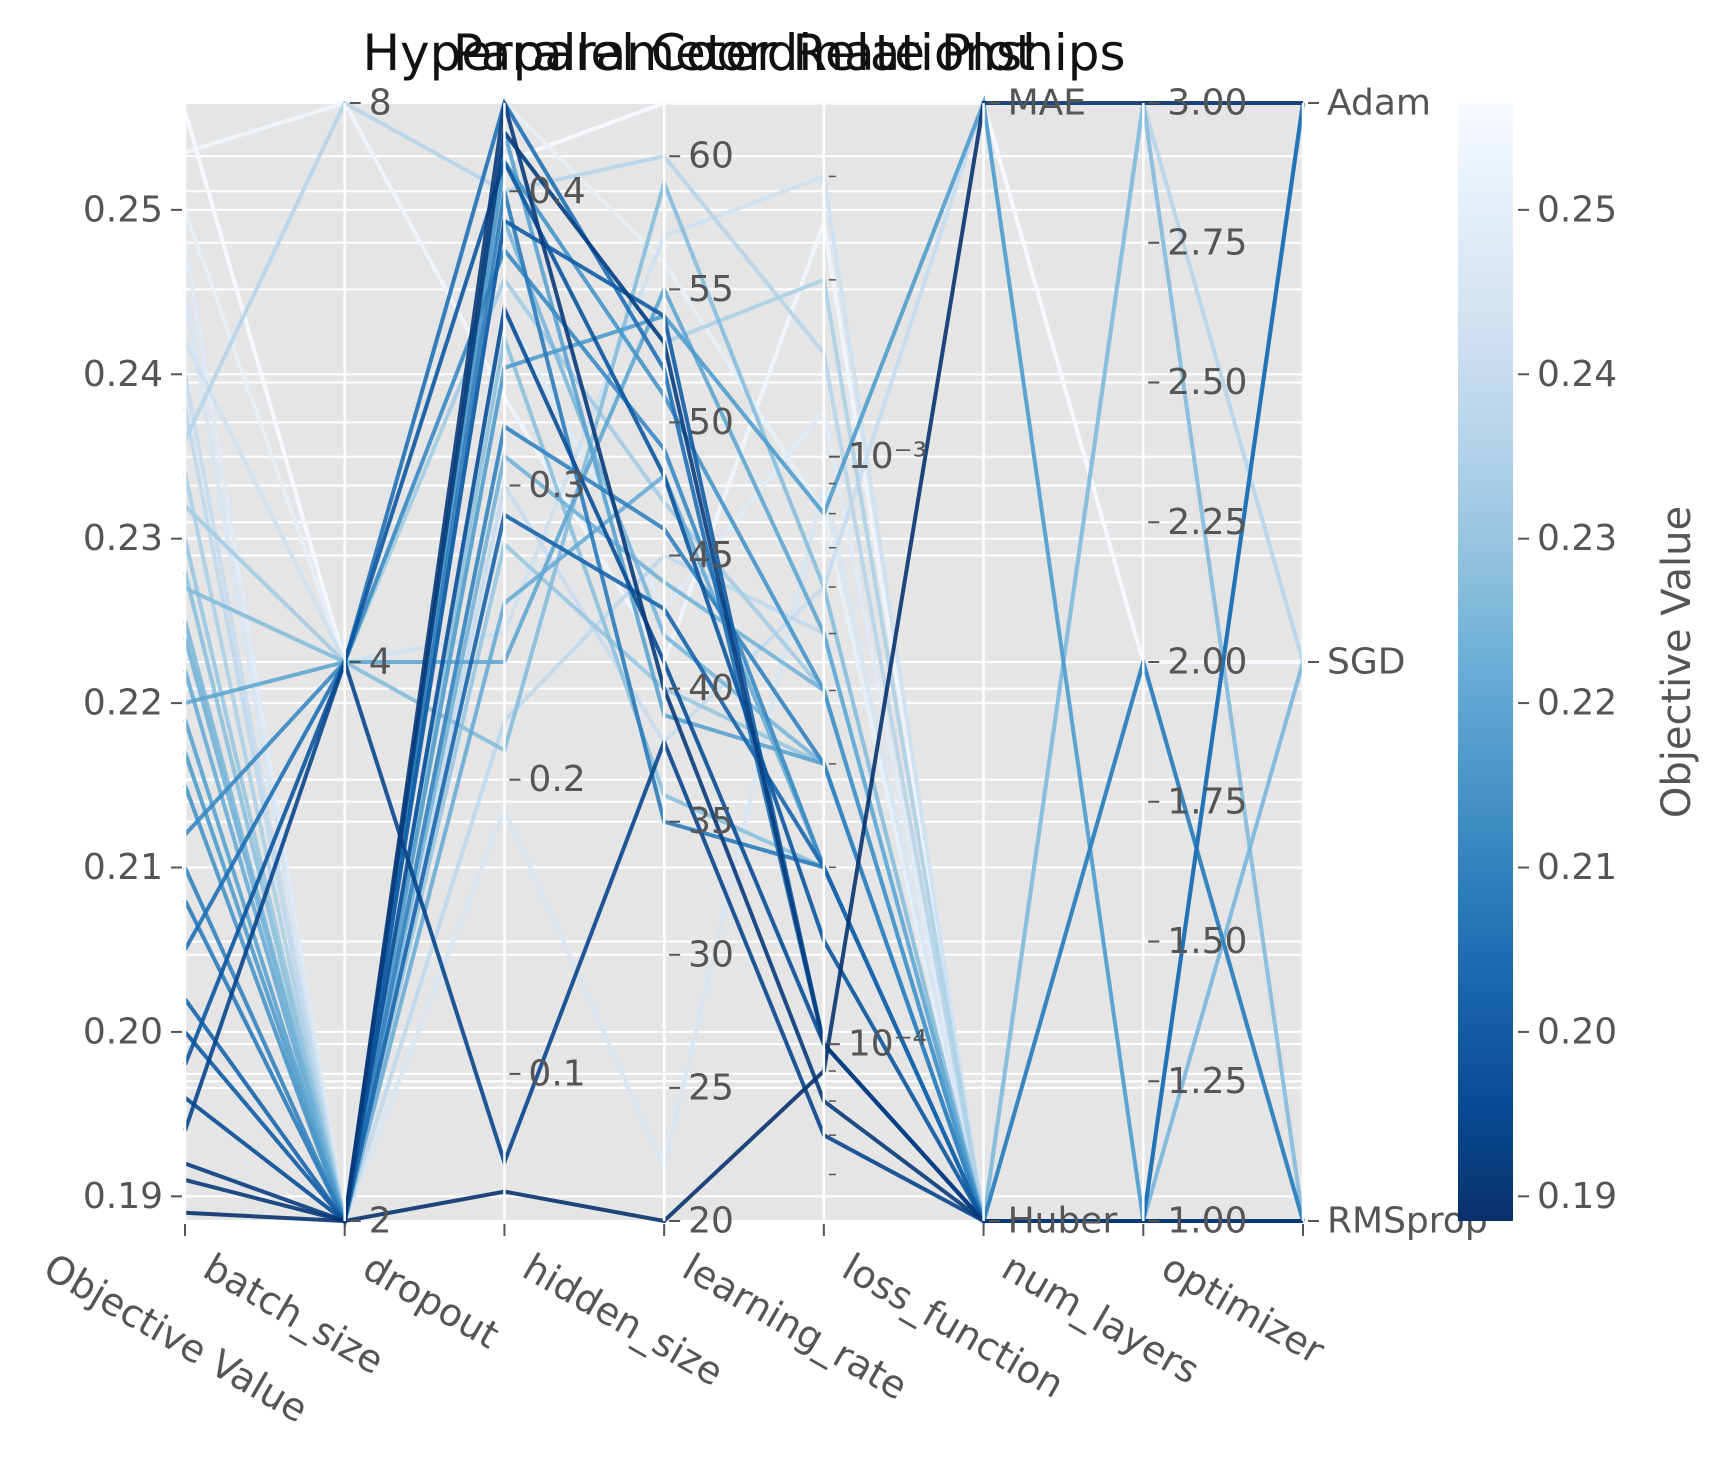  What do you see at coordinates (1577, 1196) in the screenshot?
I see `colorbar-tick-label-0: 0.19` at bounding box center [1577, 1196].